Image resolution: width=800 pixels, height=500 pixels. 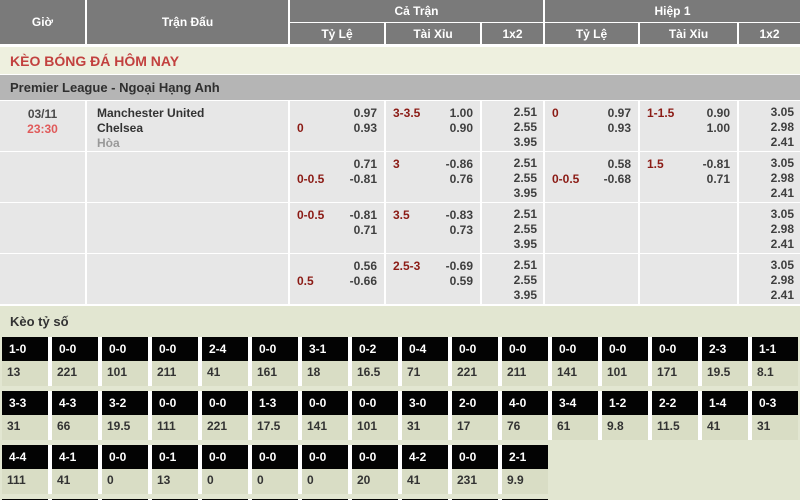 What do you see at coordinates (459, 164) in the screenshot?
I see `odds-value: -0.86` at bounding box center [459, 164].